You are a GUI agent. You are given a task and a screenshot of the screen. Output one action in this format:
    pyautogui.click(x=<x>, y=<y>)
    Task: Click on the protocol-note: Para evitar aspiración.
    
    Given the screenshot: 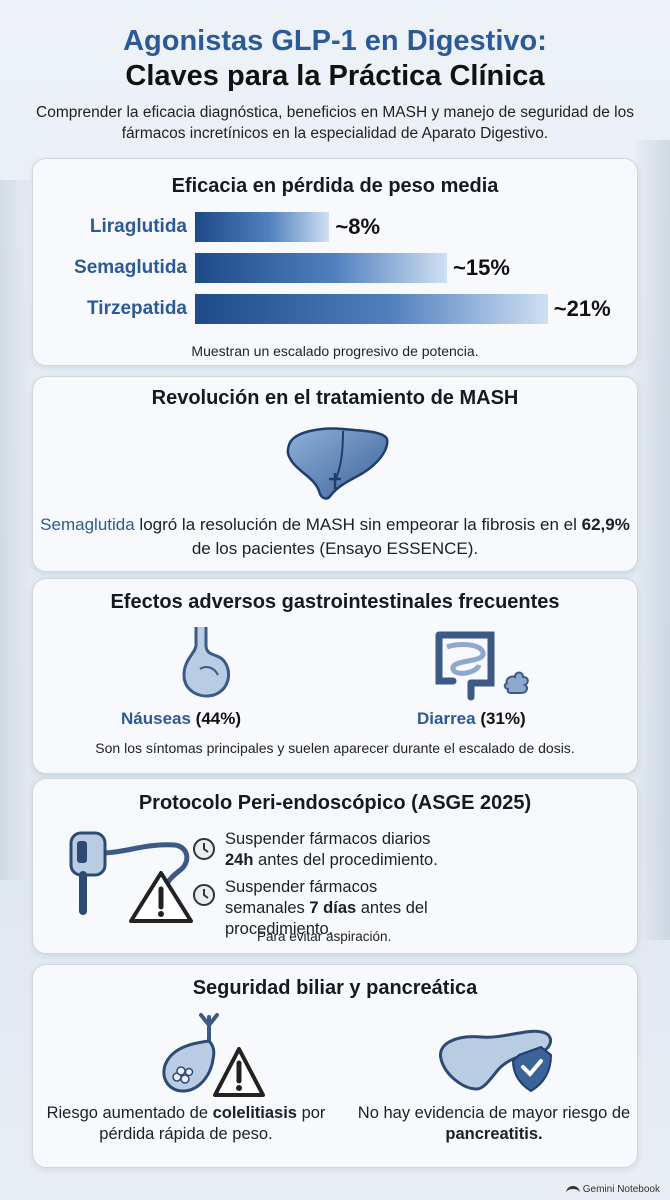 What is the action you would take?
    pyautogui.click(x=324, y=936)
    